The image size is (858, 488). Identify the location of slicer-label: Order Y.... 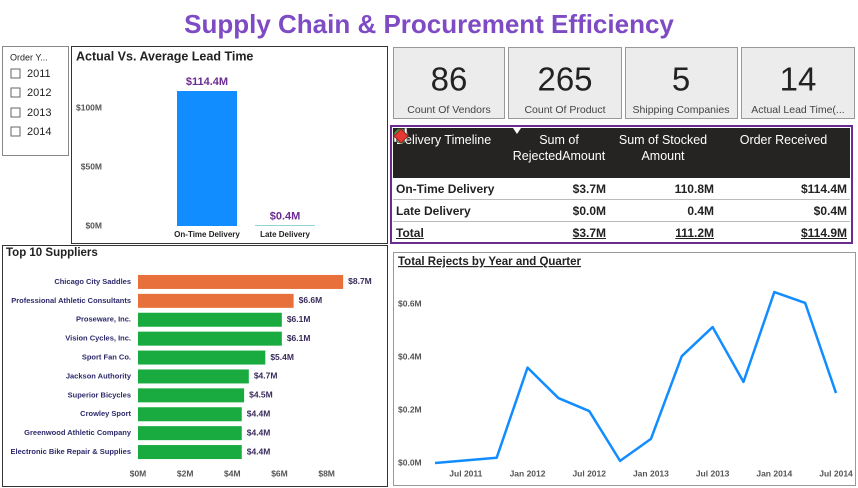
(29, 57).